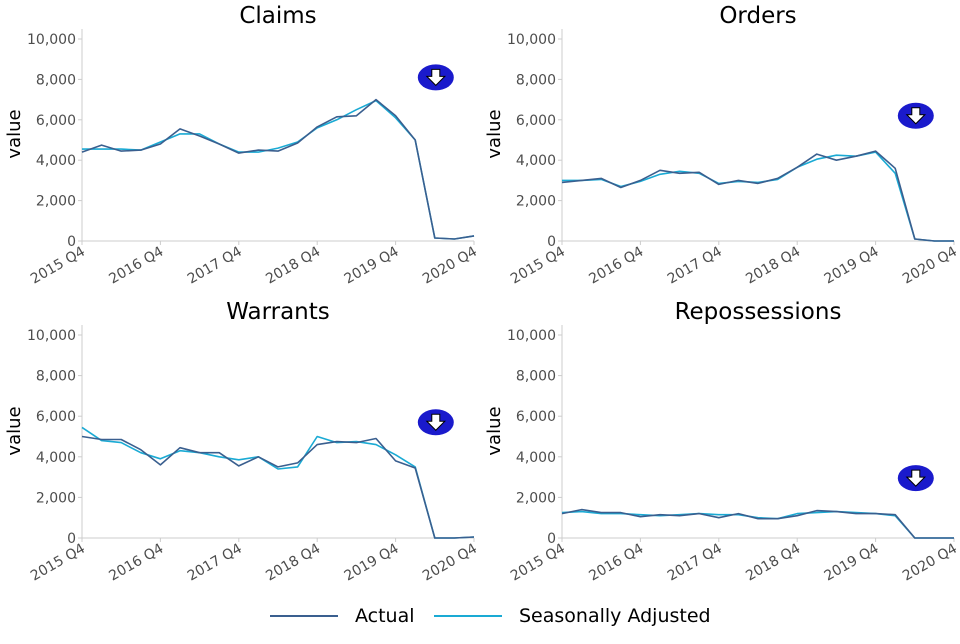 The height and width of the screenshot is (644, 960). Describe the element at coordinates (758, 312) in the screenshot. I see `panel-title: Repossessions` at that location.